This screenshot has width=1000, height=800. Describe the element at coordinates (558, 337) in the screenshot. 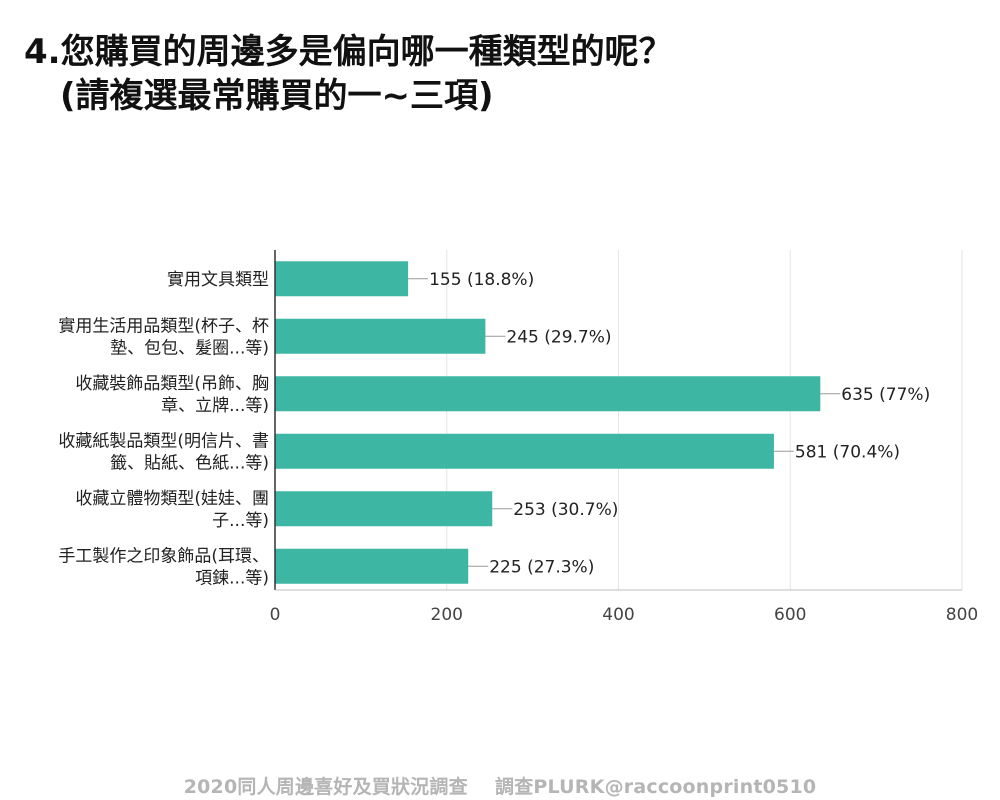

I see `value-label: 245 (29.7%)` at that location.